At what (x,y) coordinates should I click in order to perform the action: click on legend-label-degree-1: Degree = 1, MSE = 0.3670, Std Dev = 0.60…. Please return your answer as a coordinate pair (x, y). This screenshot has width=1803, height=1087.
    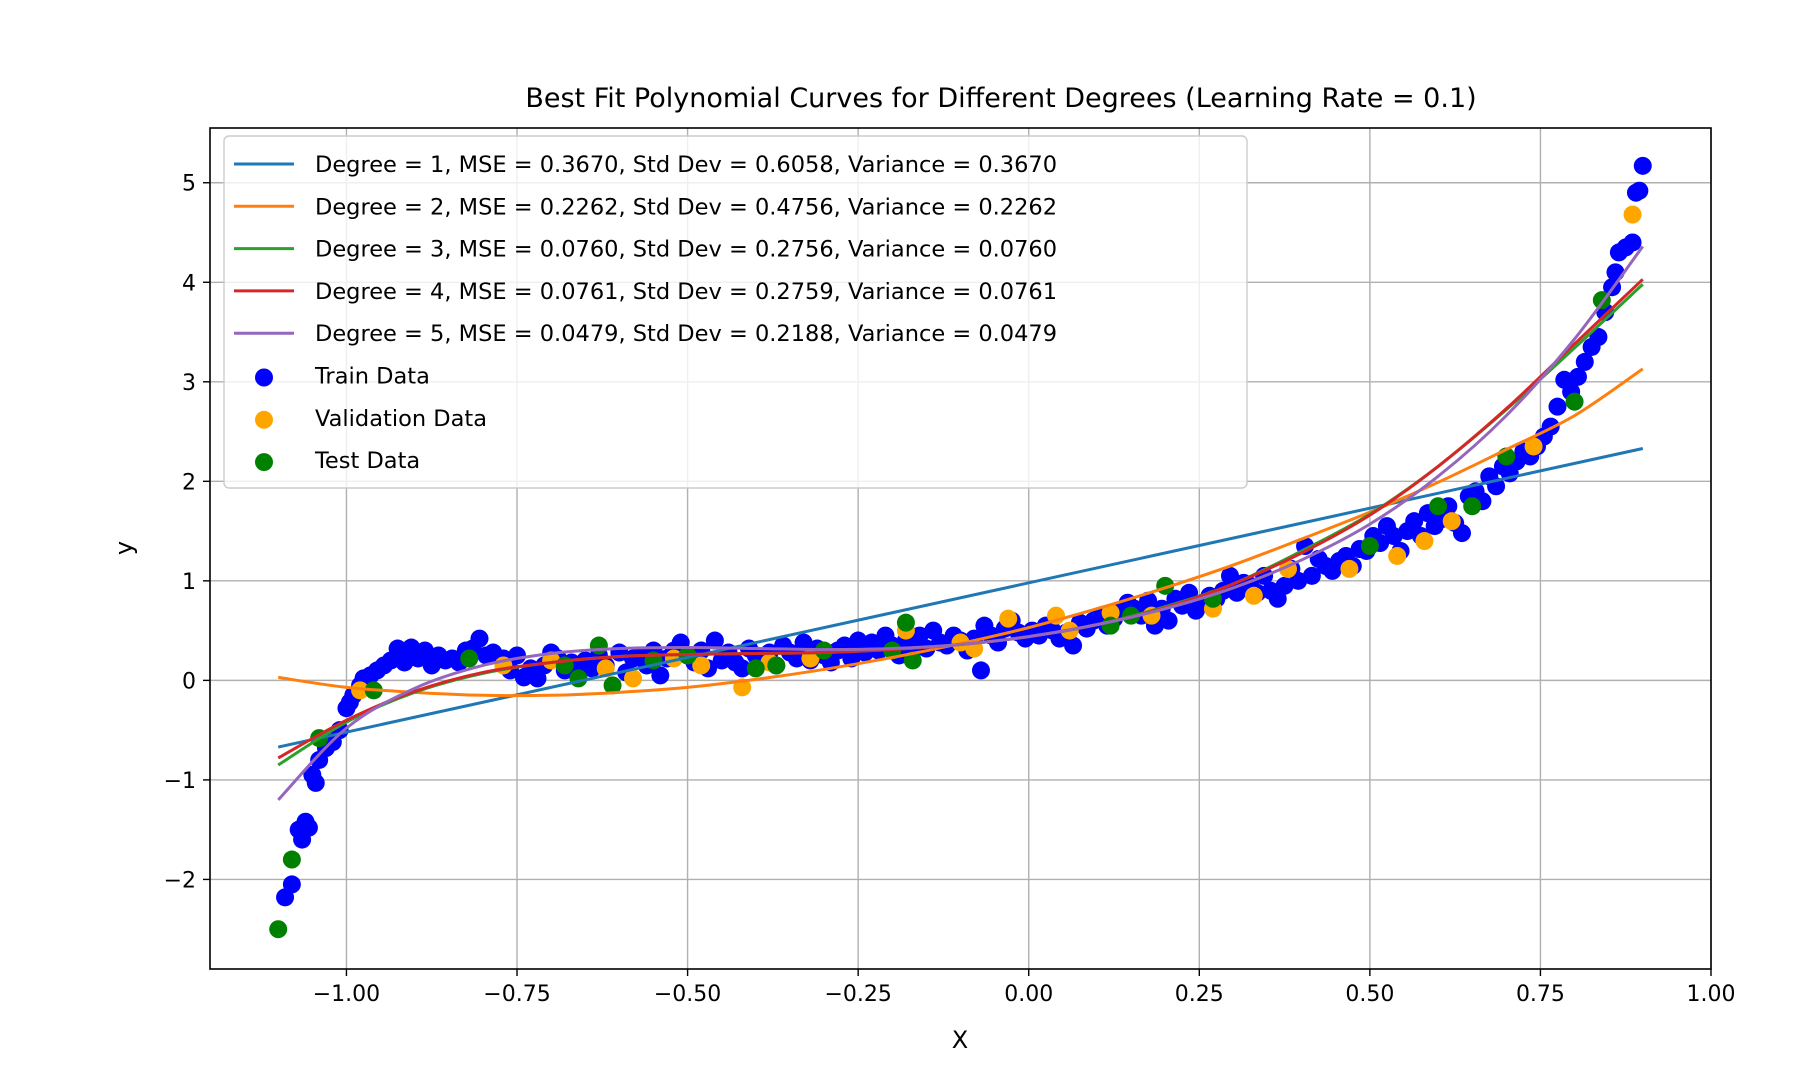
    Looking at the image, I should click on (686, 165).